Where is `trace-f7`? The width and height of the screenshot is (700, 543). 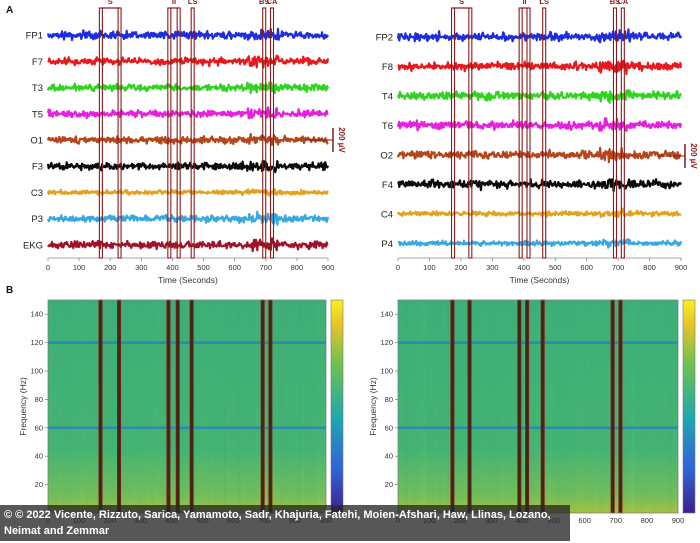 trace-f7 is located at coordinates (188, 61).